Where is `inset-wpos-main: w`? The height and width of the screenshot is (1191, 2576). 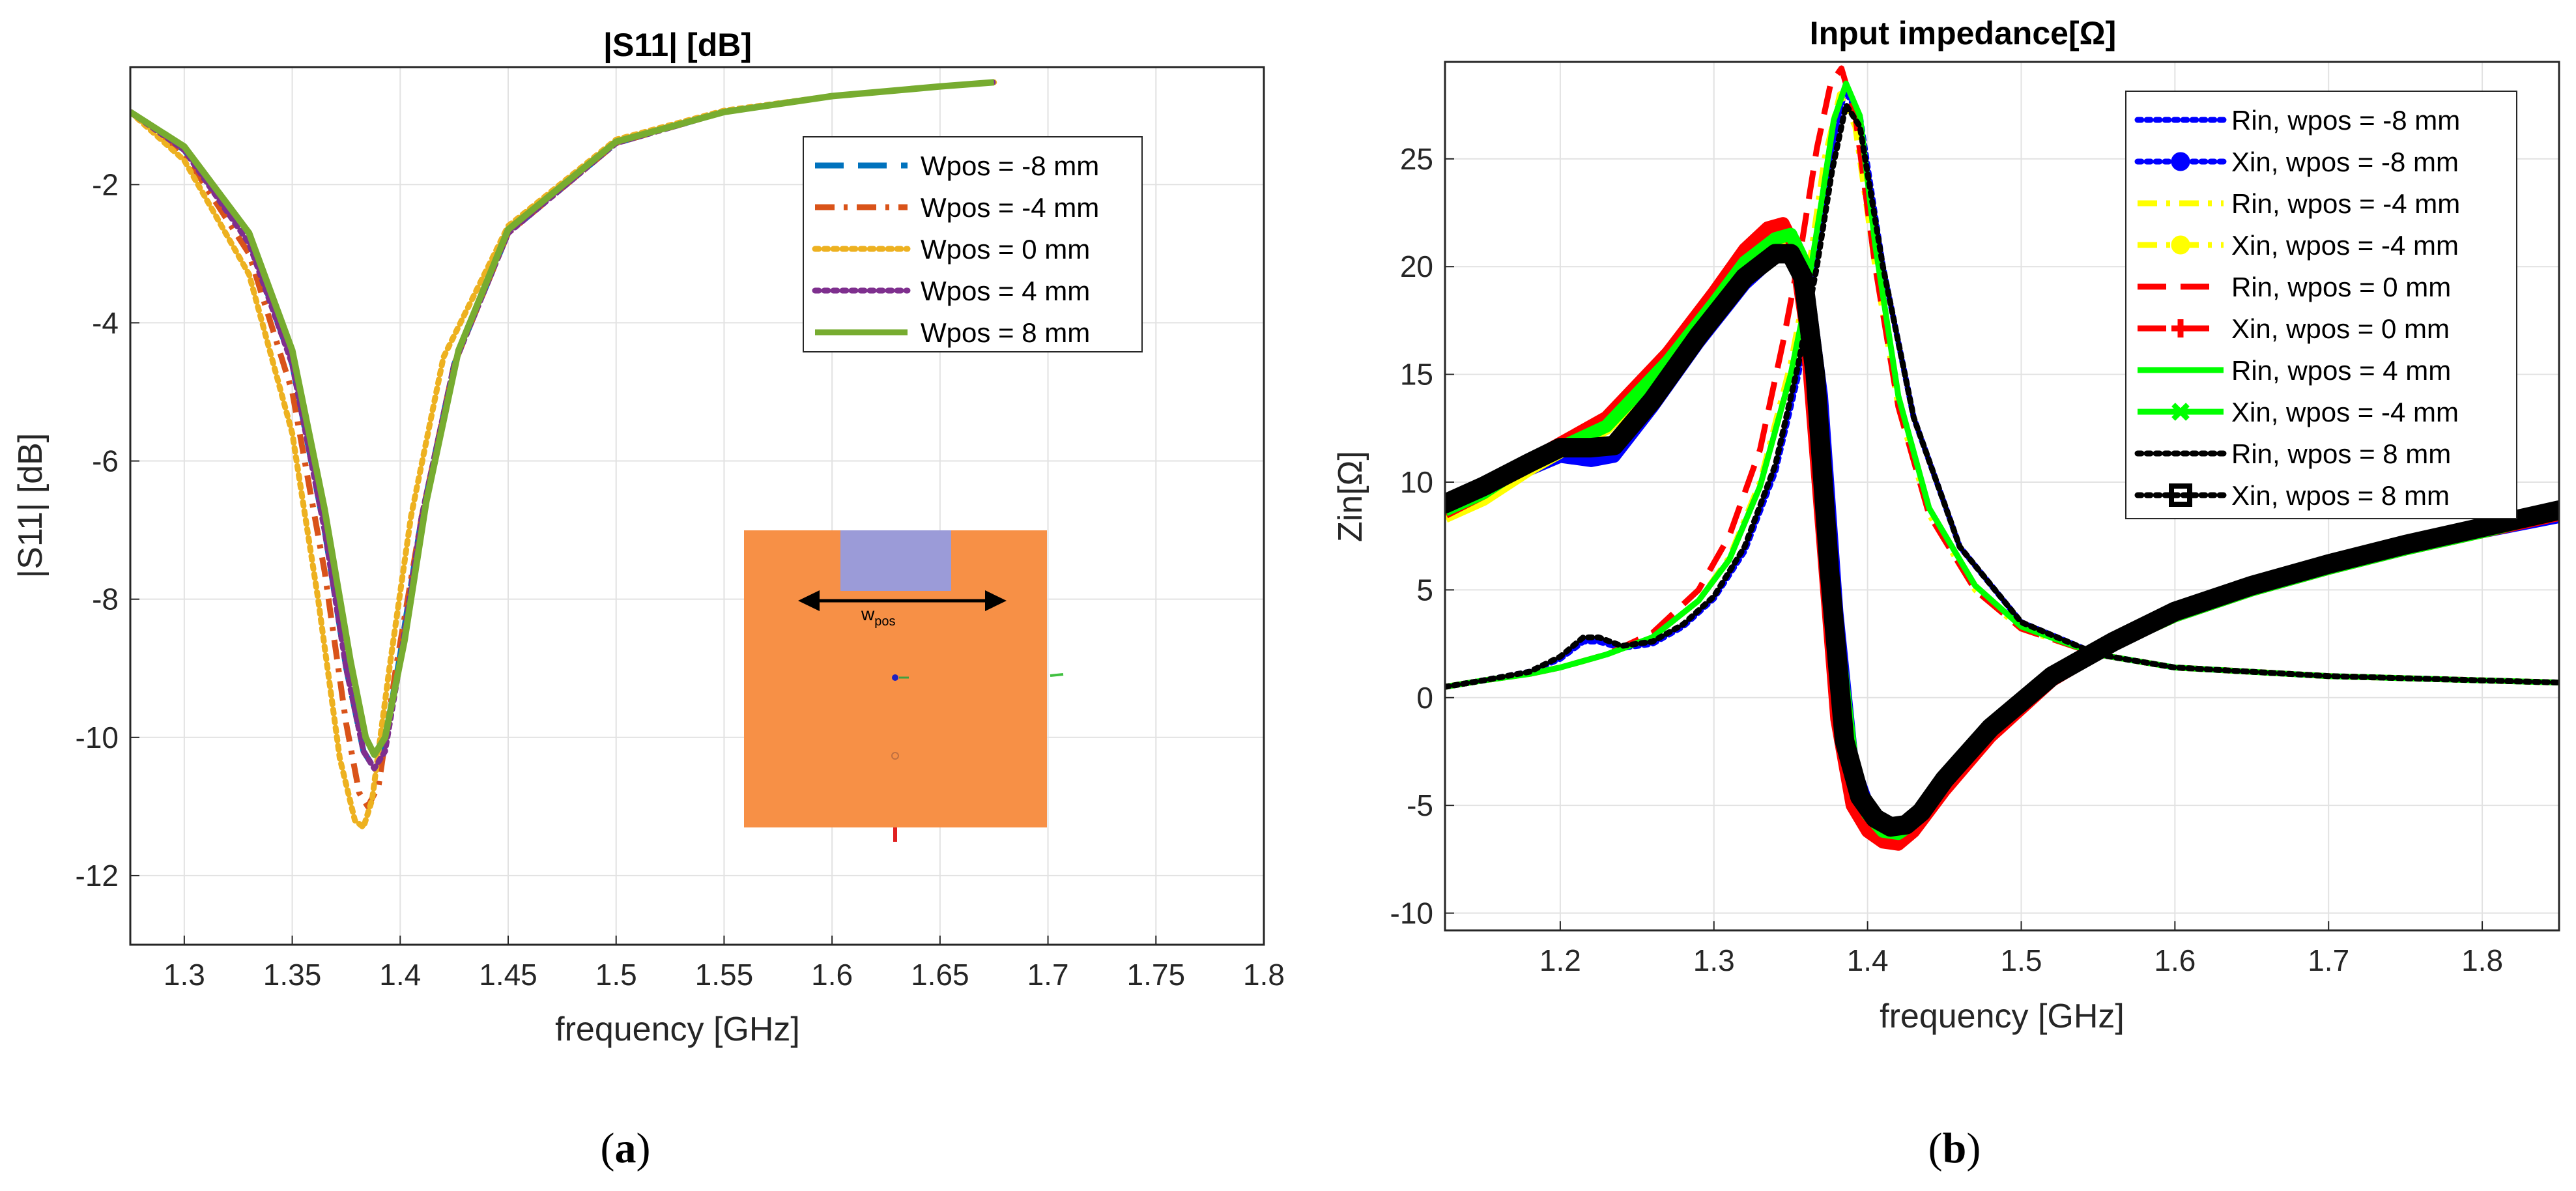
inset-wpos-main: w is located at coordinates (868, 614).